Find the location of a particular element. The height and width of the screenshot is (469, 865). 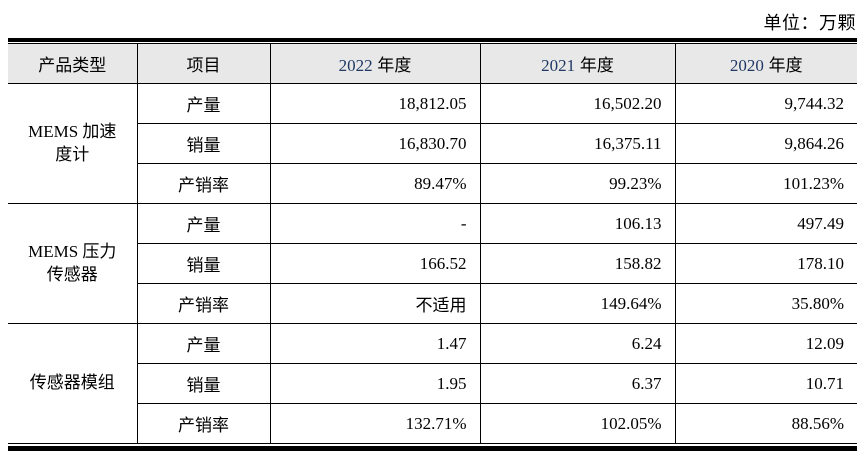

year-2021-suffix: 年度 is located at coordinates (596, 65).